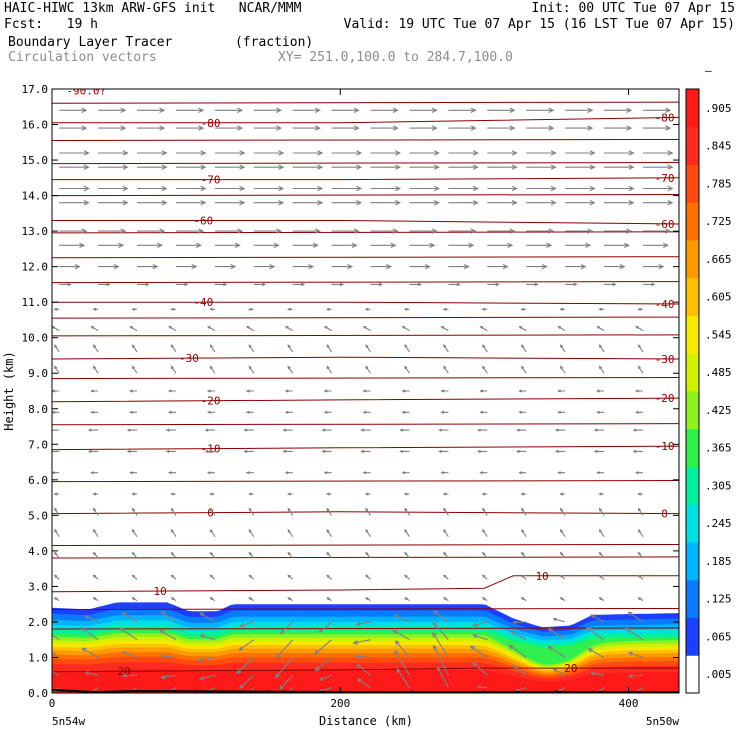 This screenshot has height=740, width=740. I want to click on y-tick-label-16: 16.0, so click(35, 125).